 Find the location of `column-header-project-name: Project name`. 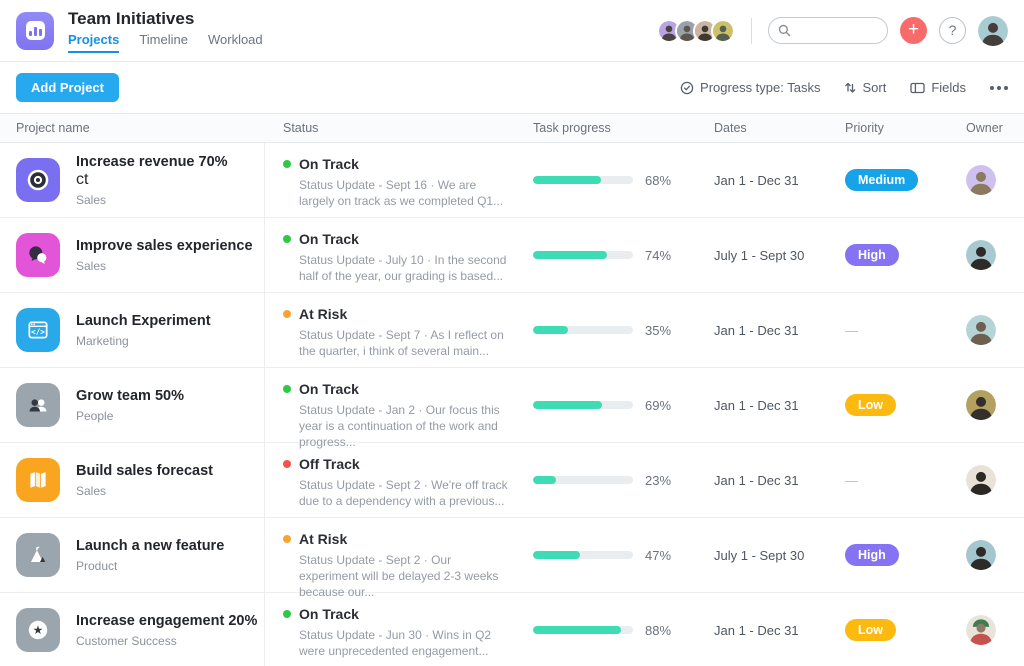

column-header-project-name: Project name is located at coordinates (53, 128).